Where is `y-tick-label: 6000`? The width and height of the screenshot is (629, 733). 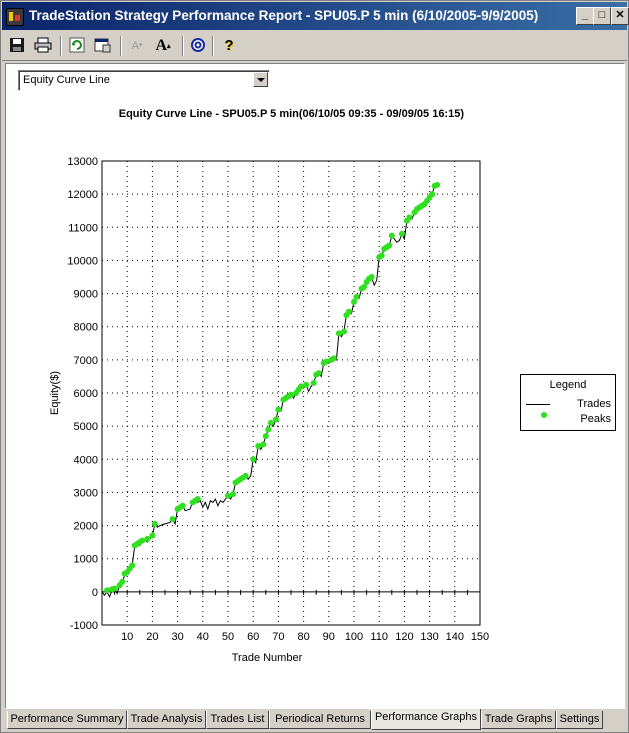
y-tick-label: 6000 is located at coordinates (86, 394).